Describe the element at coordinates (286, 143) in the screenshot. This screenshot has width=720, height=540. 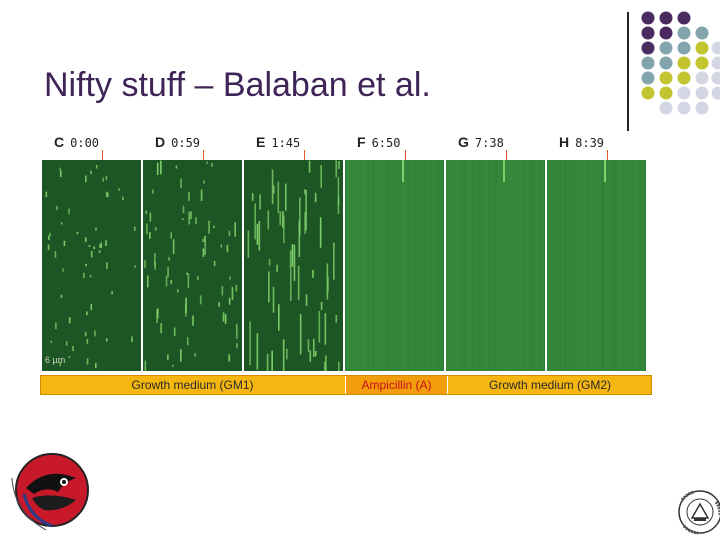
I see `panel-time: 1:45` at that location.